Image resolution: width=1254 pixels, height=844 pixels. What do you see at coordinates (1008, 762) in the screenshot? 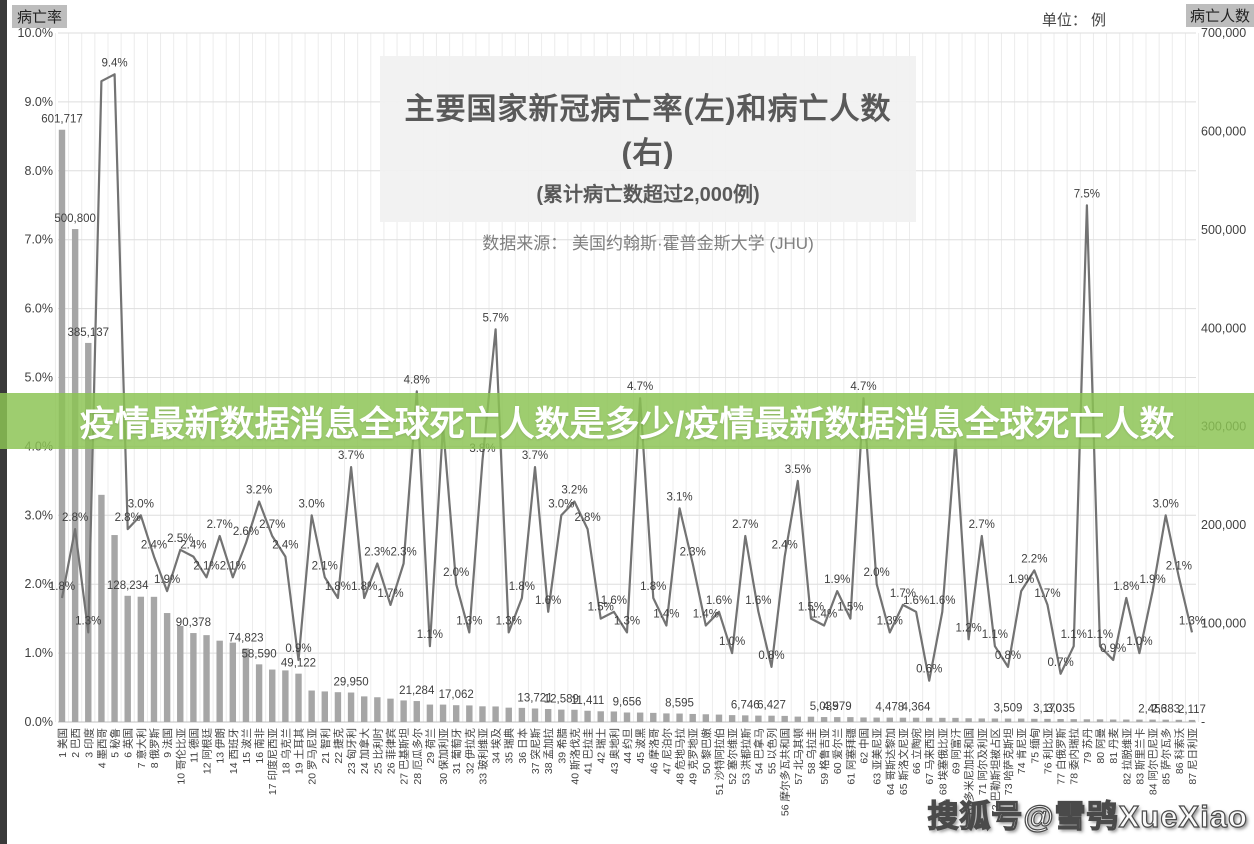
I see `x-axis-country-label: 73 哈萨克斯坦` at bounding box center [1008, 762].